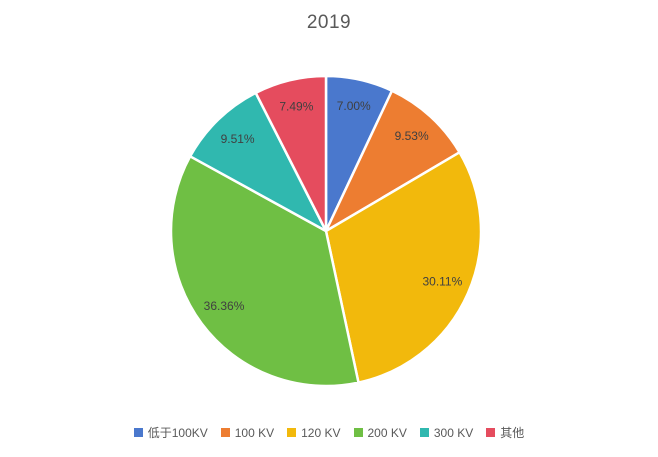 The width and height of the screenshot is (658, 457). What do you see at coordinates (177, 433) in the screenshot?
I see `legend-label: 低于100KV` at bounding box center [177, 433].